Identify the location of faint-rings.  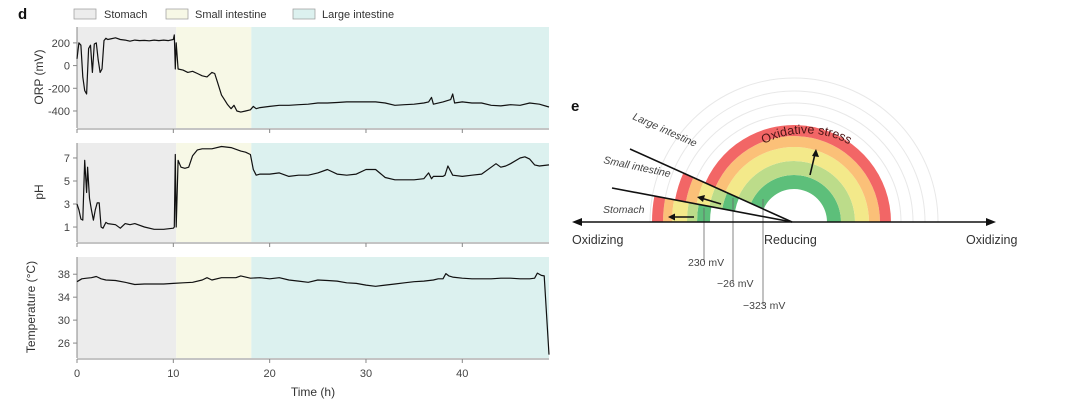
(794, 150).